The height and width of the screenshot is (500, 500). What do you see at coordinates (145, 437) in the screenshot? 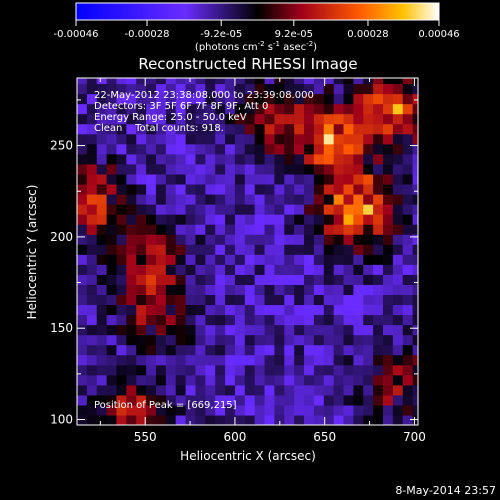
I see `x-tick-label: 550` at bounding box center [145, 437].